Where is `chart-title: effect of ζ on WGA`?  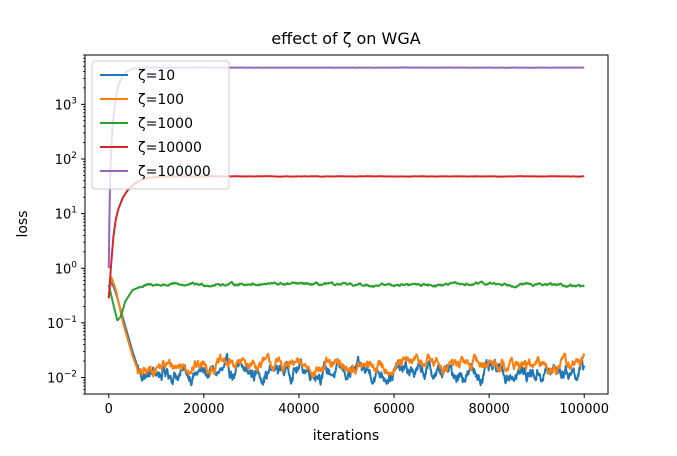
chart-title: effect of ζ on WGA is located at coordinates (345, 38).